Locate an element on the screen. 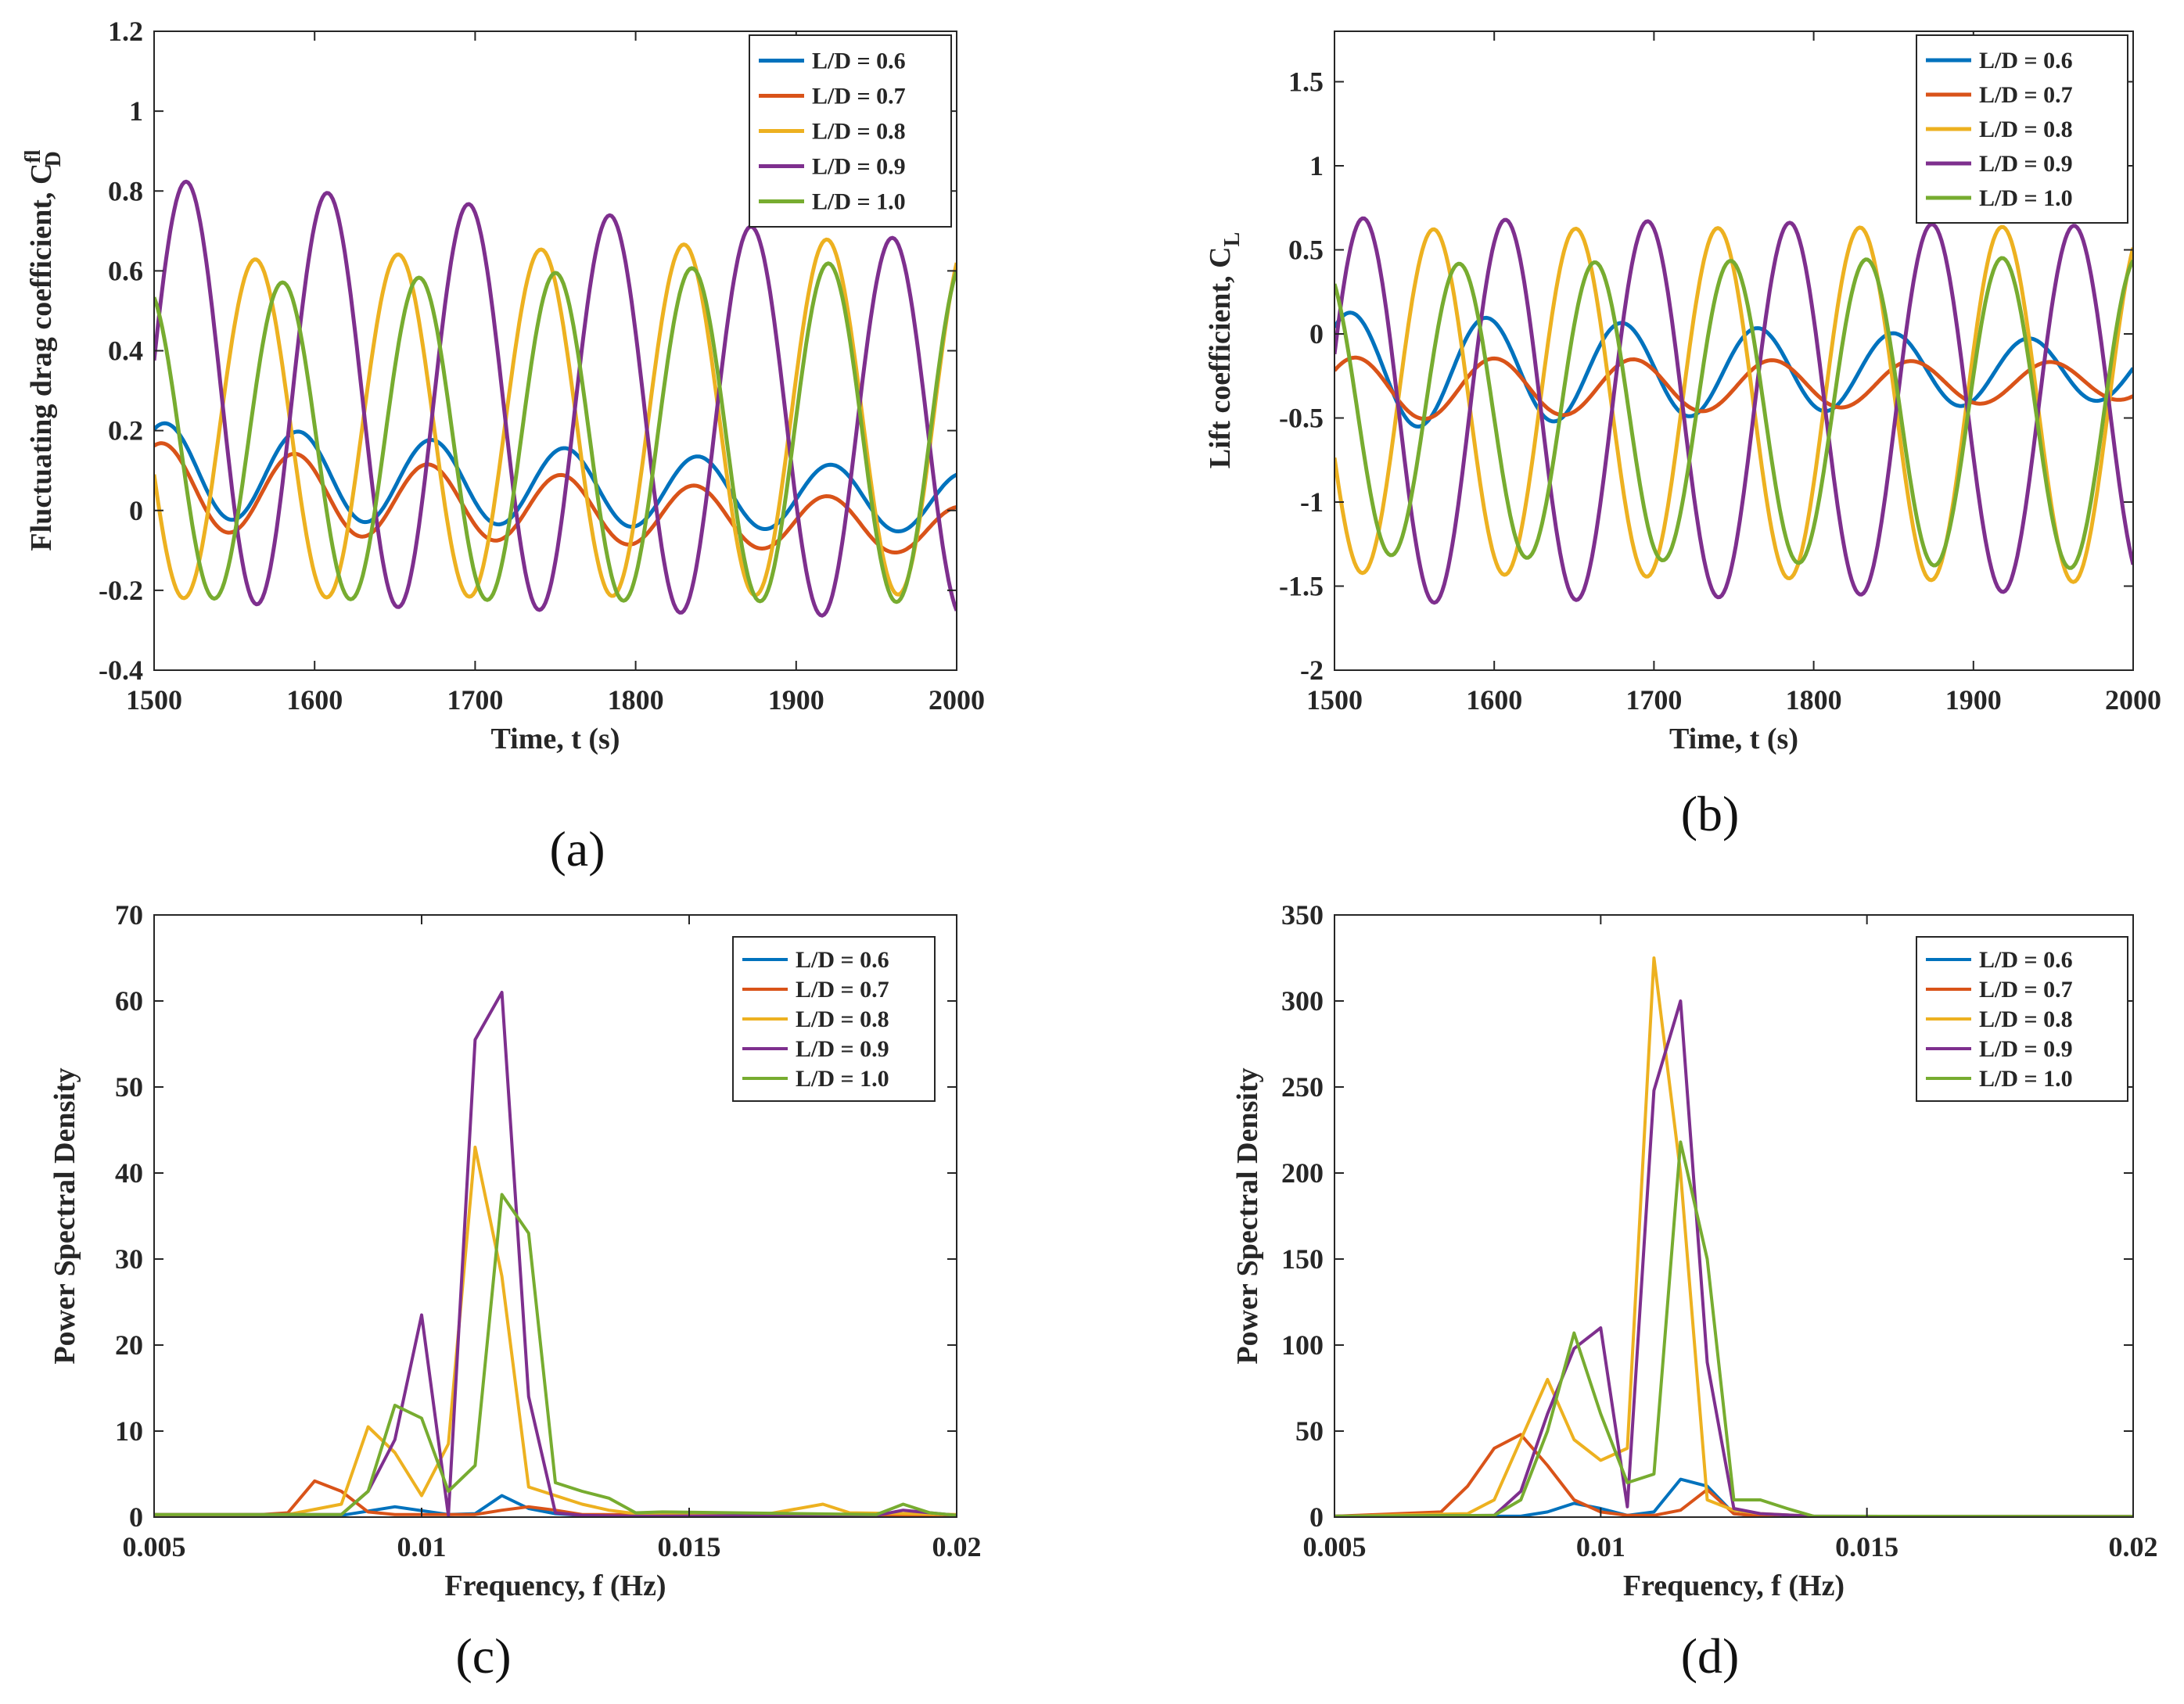 The image size is (2184, 1704). y-tick-label: -0.5 is located at coordinates (1301, 418).